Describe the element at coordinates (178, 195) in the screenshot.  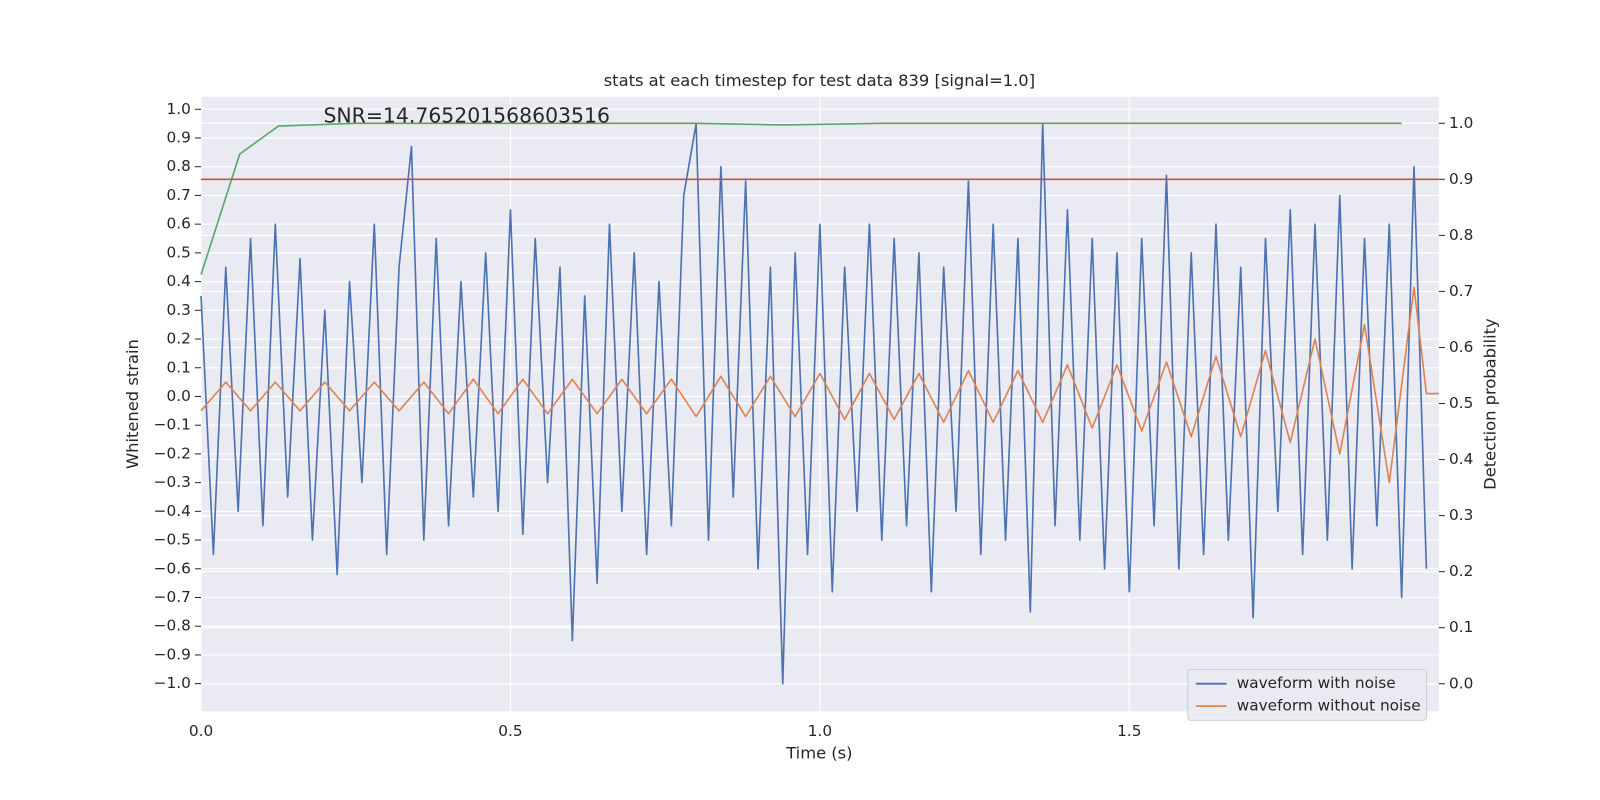
I see `y-tick-label: 0.7` at that location.